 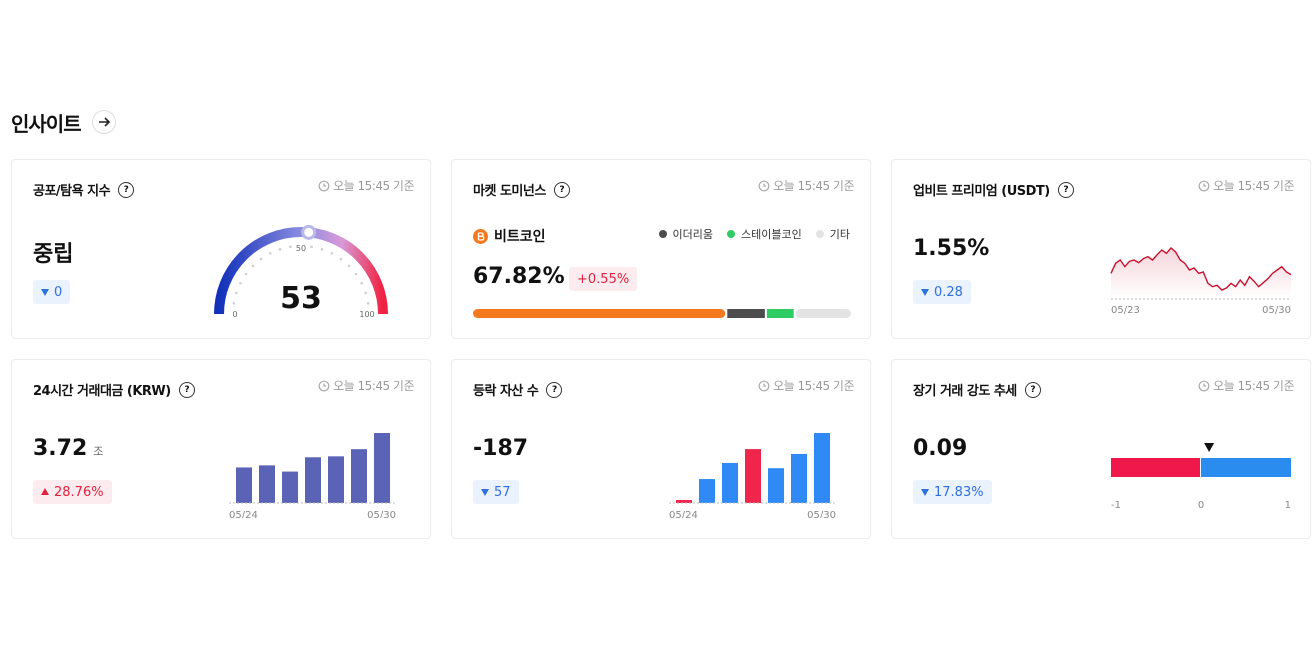 What do you see at coordinates (84, 189) in the screenshot?
I see `card-title-row: 공포/탐욕 지수?` at bounding box center [84, 189].